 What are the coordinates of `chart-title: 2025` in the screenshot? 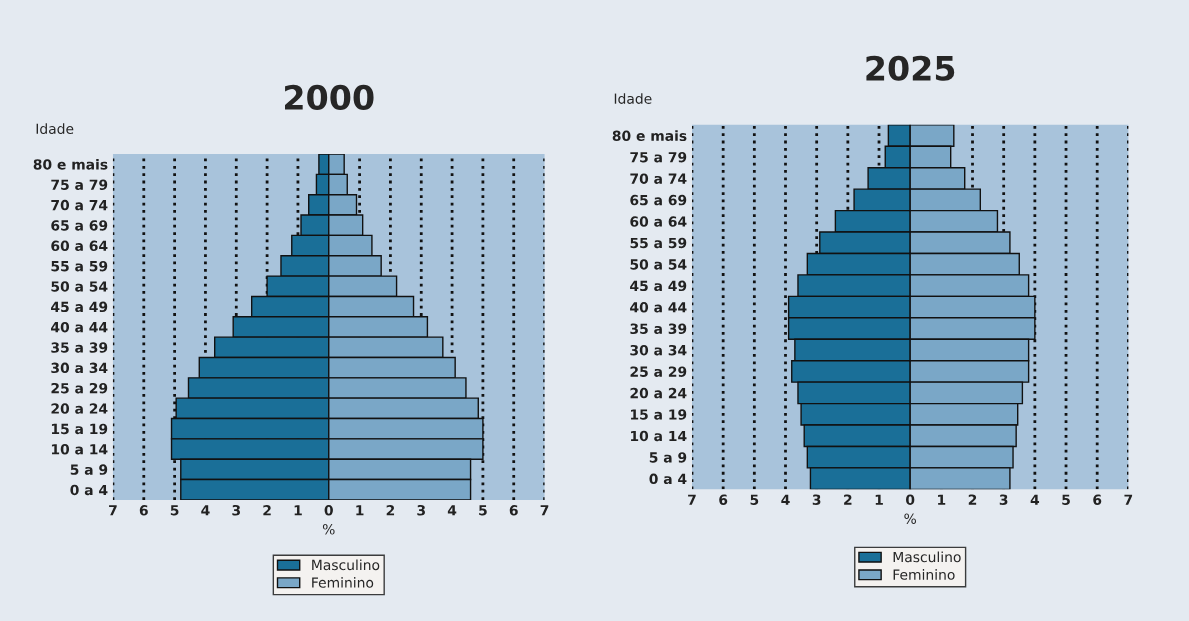 It's located at (910, 68).